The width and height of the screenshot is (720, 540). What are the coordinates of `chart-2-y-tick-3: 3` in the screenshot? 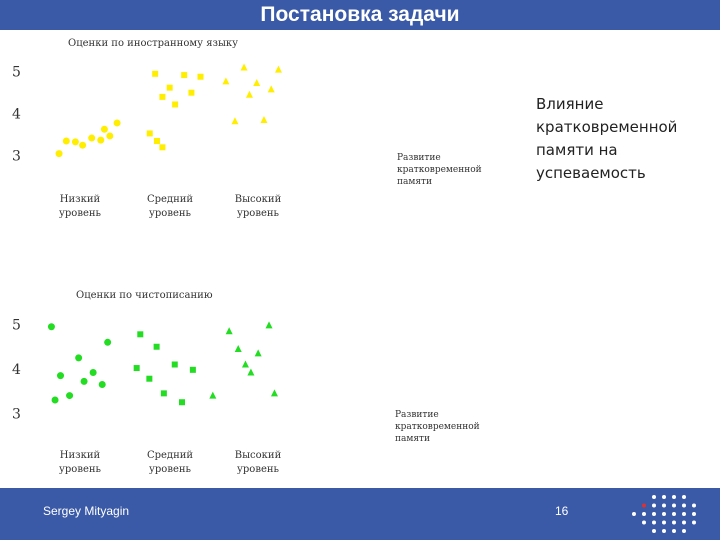 It's located at (16, 414).